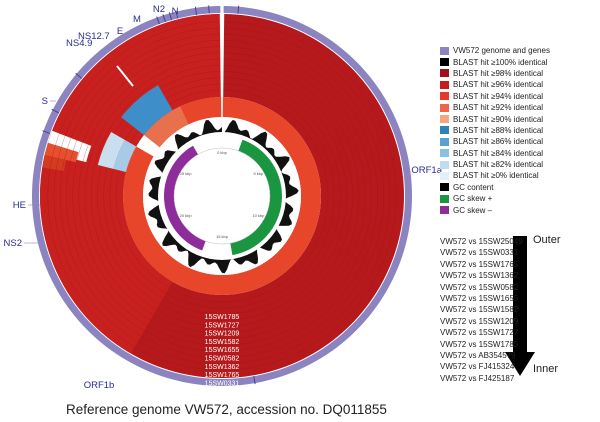 The width and height of the screenshot is (600, 422). Describe the element at coordinates (222, 325) in the screenshot. I see `ring-label: 15SW1727` at that location.